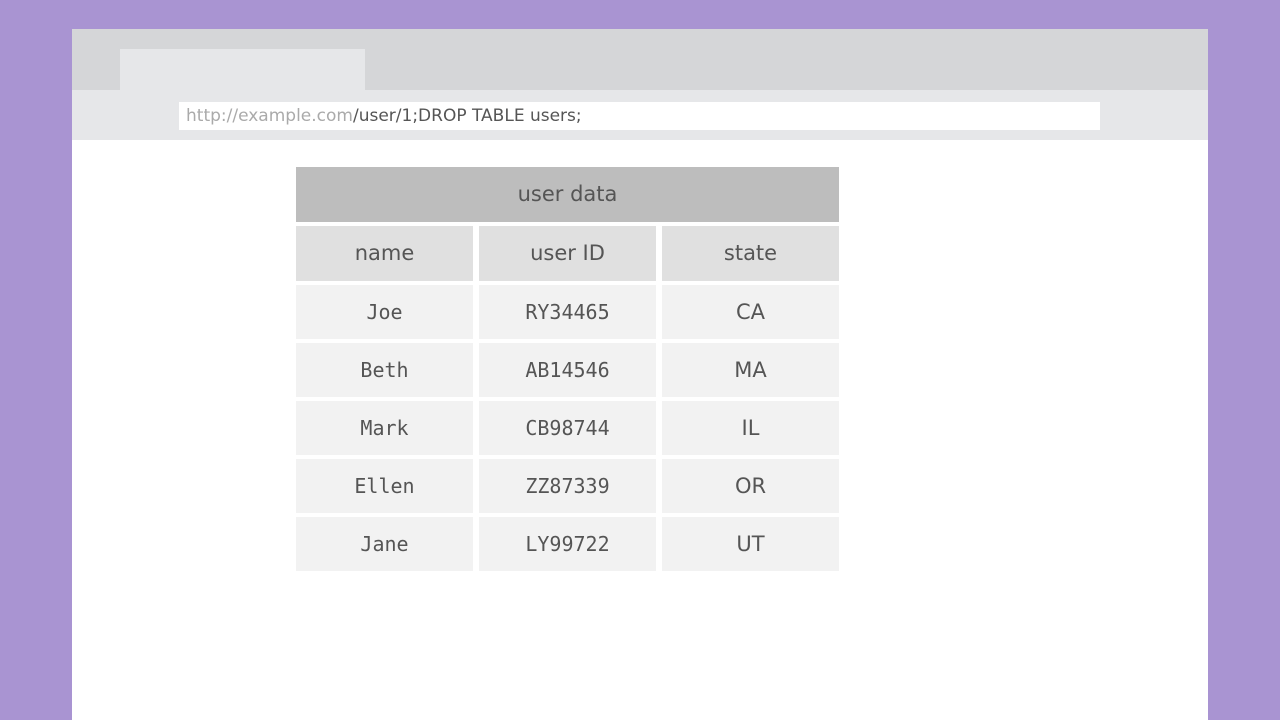 The image size is (1280, 720). I want to click on tab-bar, so click(640, 59).